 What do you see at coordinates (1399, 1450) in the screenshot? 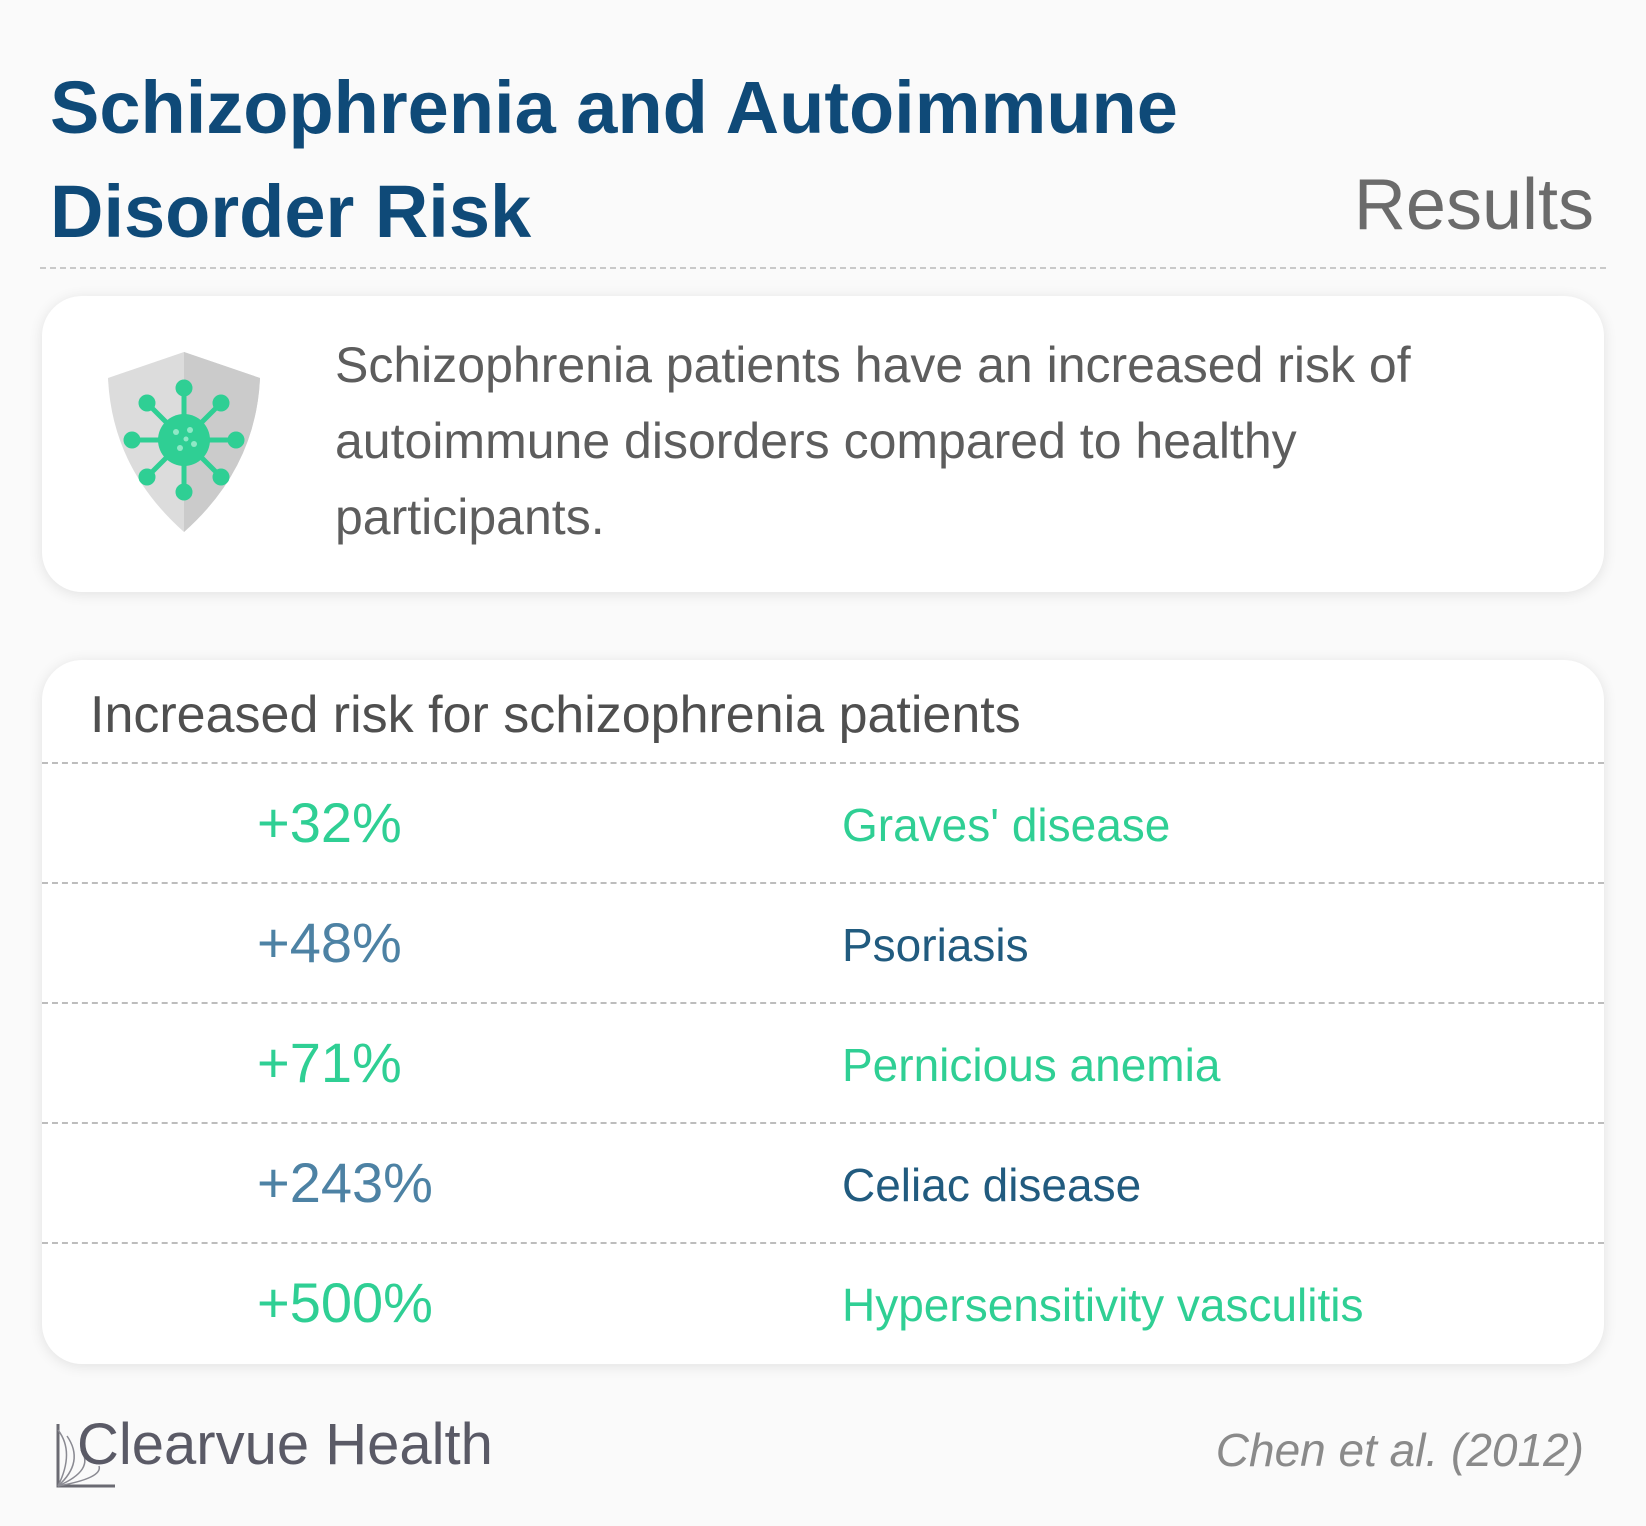
I see `citation: Chen et al. (2012)` at bounding box center [1399, 1450].